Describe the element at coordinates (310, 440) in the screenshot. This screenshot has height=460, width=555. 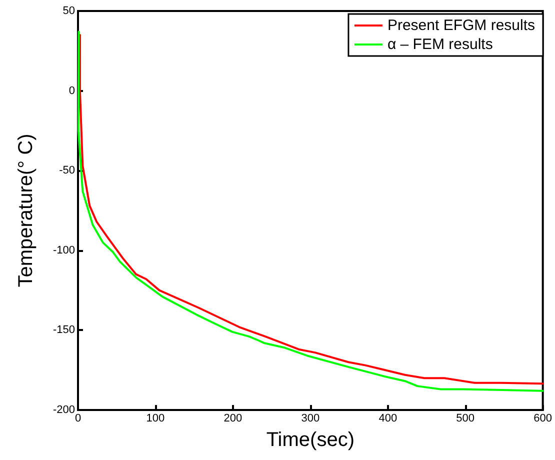
I see `x-axis-title: Time(sec)` at that location.